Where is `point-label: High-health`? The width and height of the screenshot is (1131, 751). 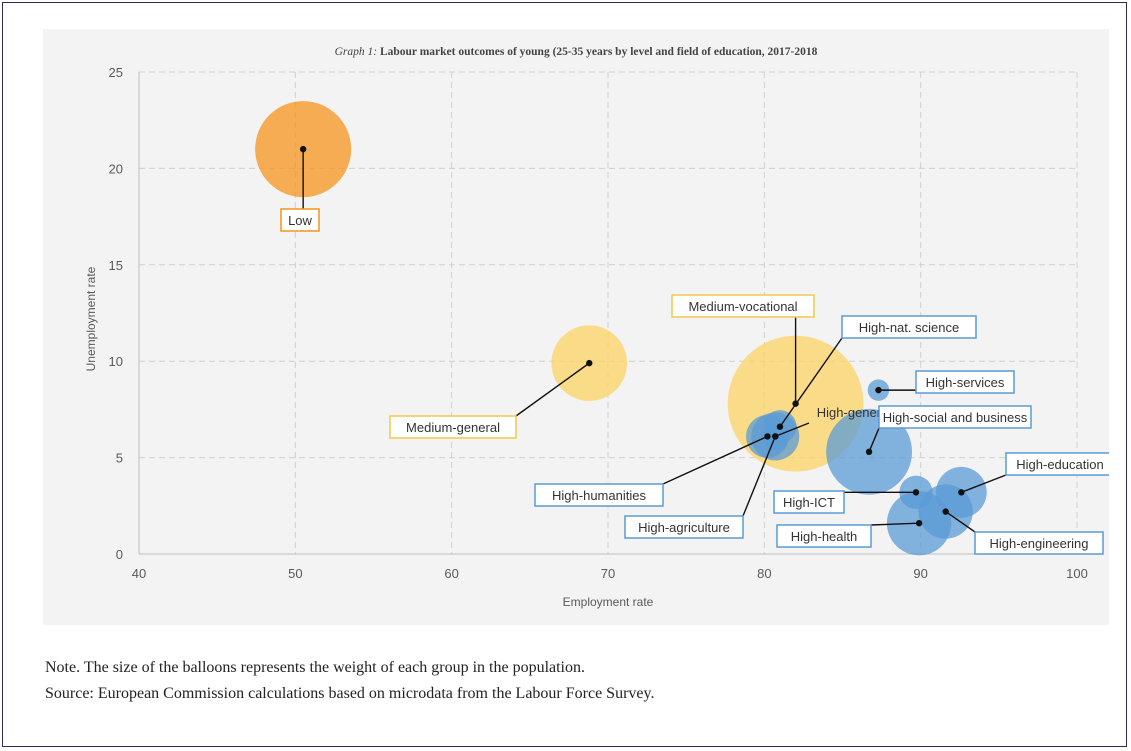 point-label: High-health is located at coordinates (824, 536).